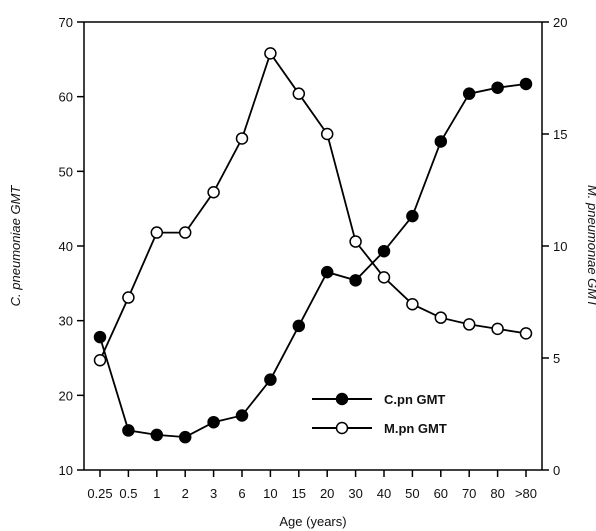  What do you see at coordinates (66, 171) in the screenshot?
I see `left-y-tick-label: 50` at bounding box center [66, 171].